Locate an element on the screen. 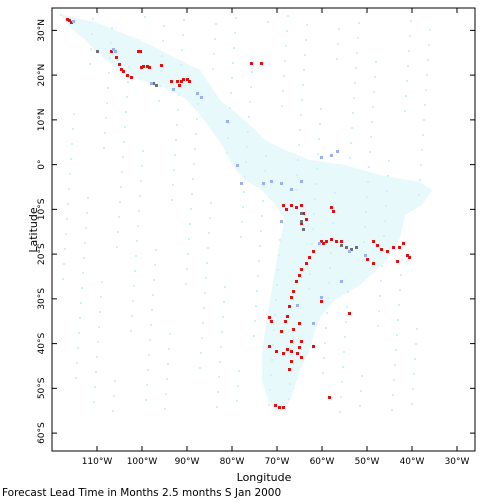  lat-tick-label: 0° is located at coordinates (42, 164).